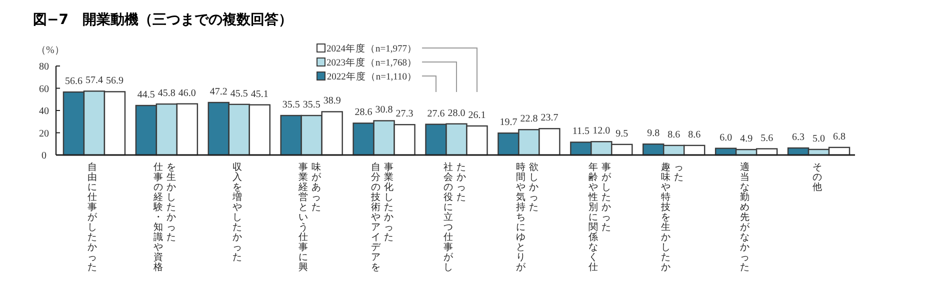 Image resolution: width=935 pixels, height=284 pixels. I want to click on legend-label: 2024年度（n=1,977）, so click(371, 48).